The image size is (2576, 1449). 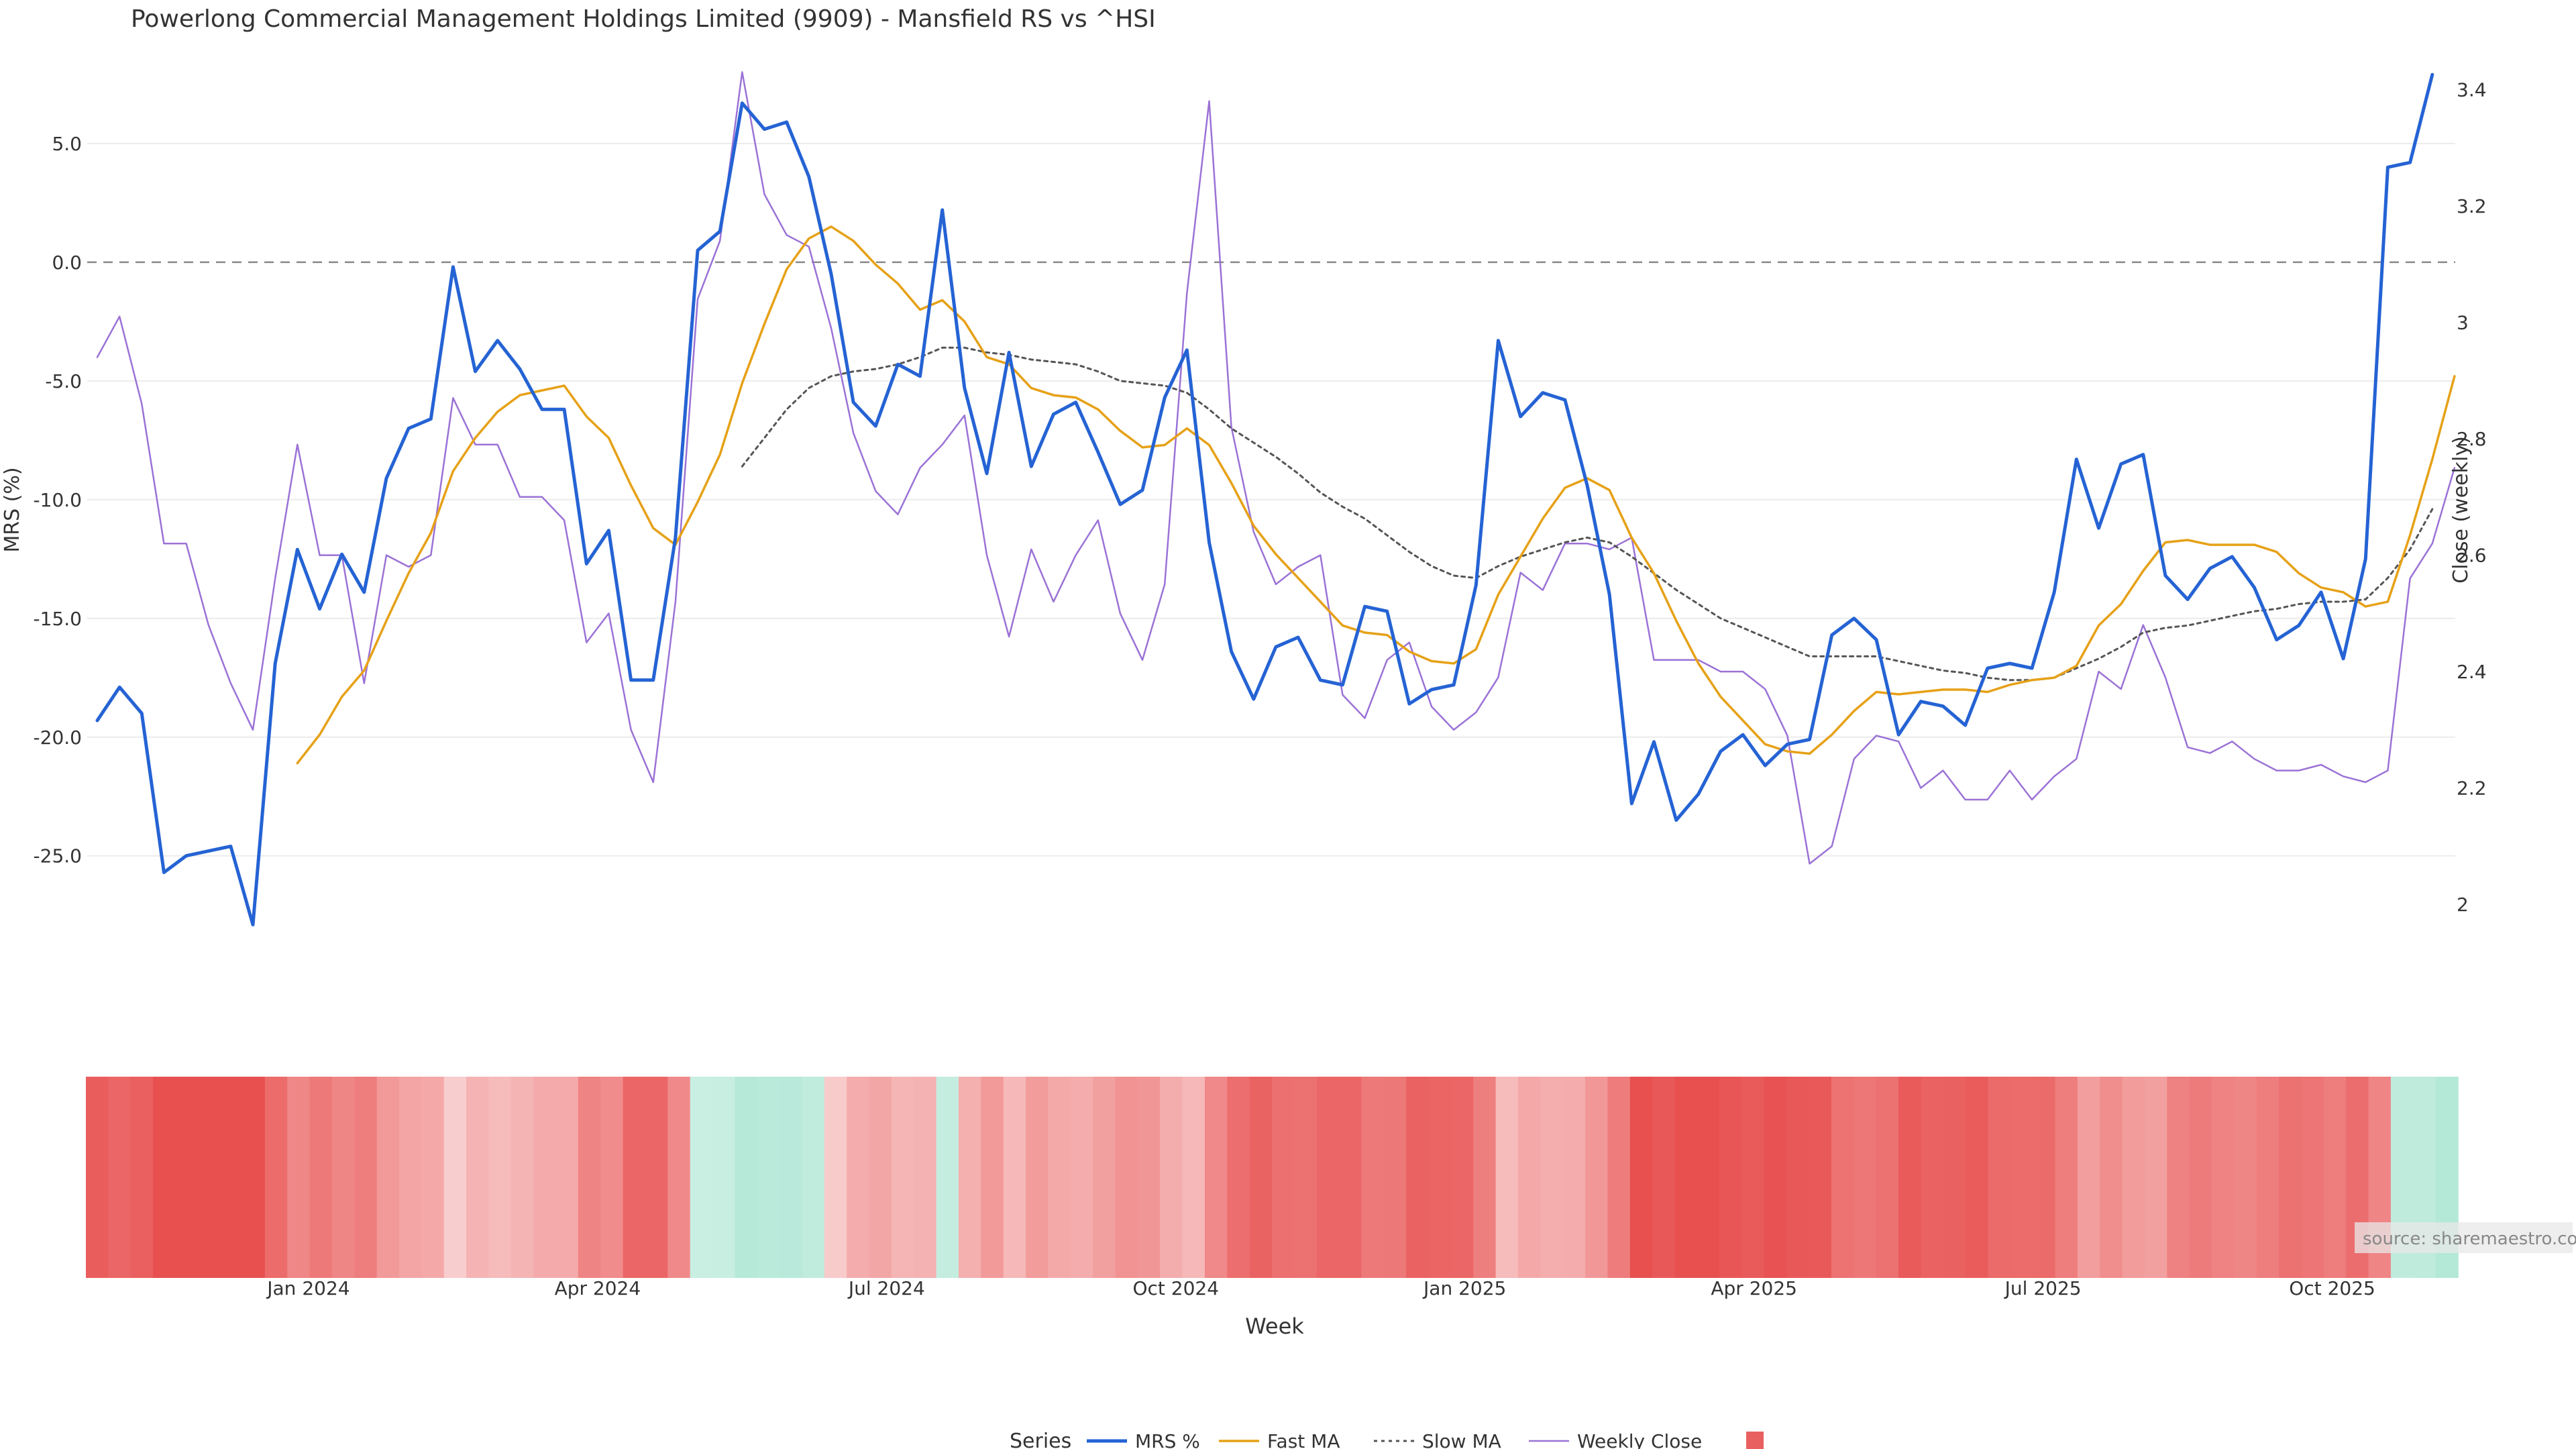 I want to click on y2-tick-label: 2.4, so click(x=2472, y=672).